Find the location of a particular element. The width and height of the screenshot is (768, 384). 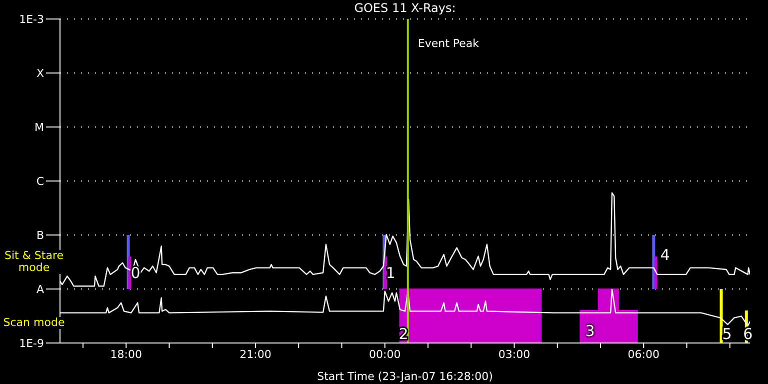

chart-title: GOES 11 X-Rays: is located at coordinates (405, 8).